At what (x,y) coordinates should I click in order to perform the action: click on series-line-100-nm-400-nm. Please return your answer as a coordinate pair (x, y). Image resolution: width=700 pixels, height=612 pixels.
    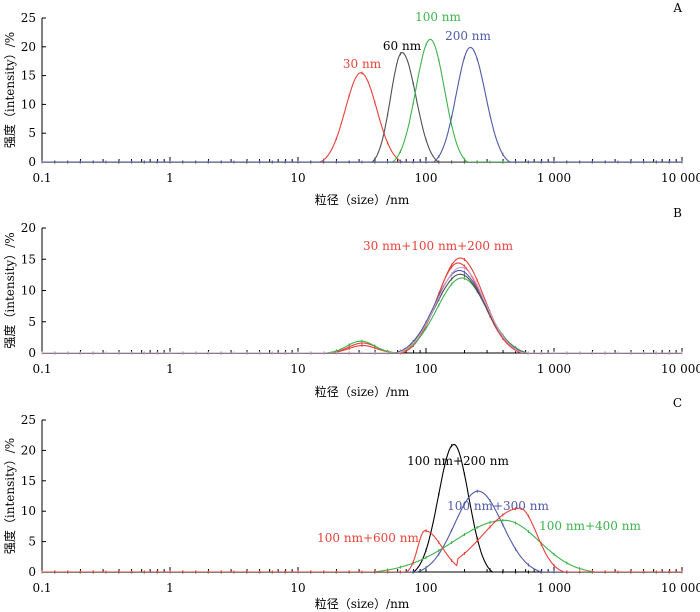
    Looking at the image, I should click on (362, 545).